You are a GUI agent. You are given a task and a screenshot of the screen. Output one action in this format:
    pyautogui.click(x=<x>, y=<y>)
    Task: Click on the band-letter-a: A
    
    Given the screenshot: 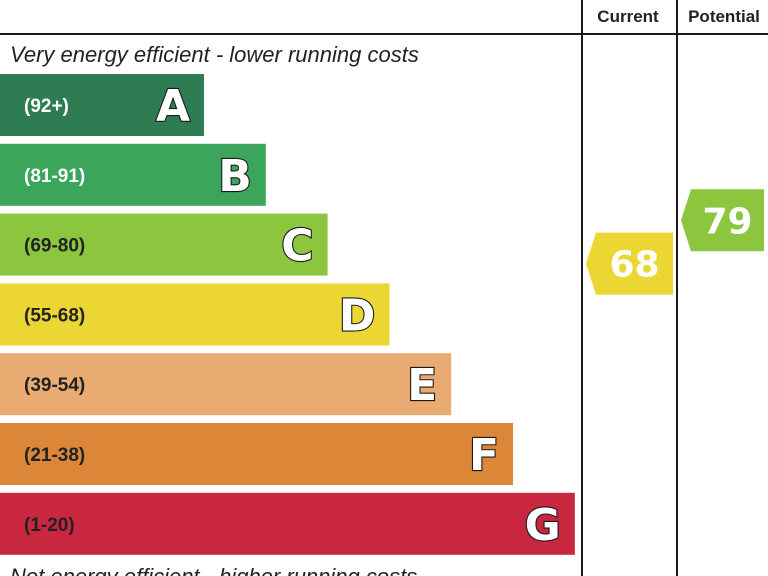 What is the action you would take?
    pyautogui.click(x=173, y=106)
    